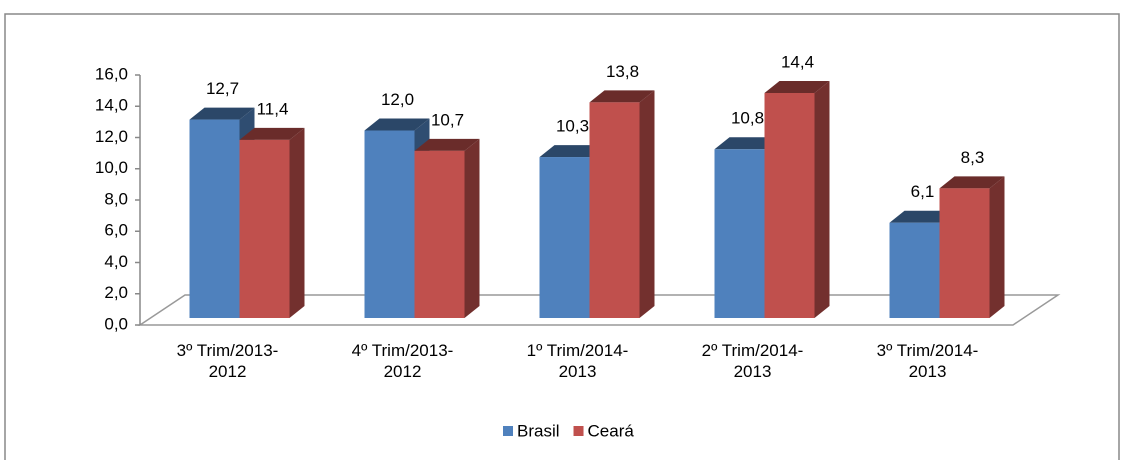  I want to click on legend-label: Ceará, so click(611, 430).